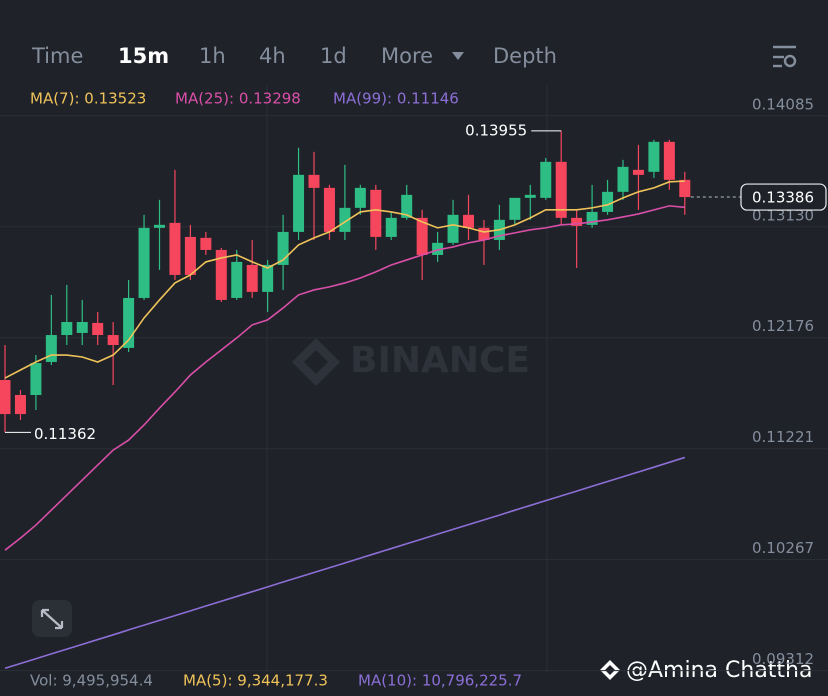 The width and height of the screenshot is (828, 696). I want to click on expand-button, so click(52, 618).